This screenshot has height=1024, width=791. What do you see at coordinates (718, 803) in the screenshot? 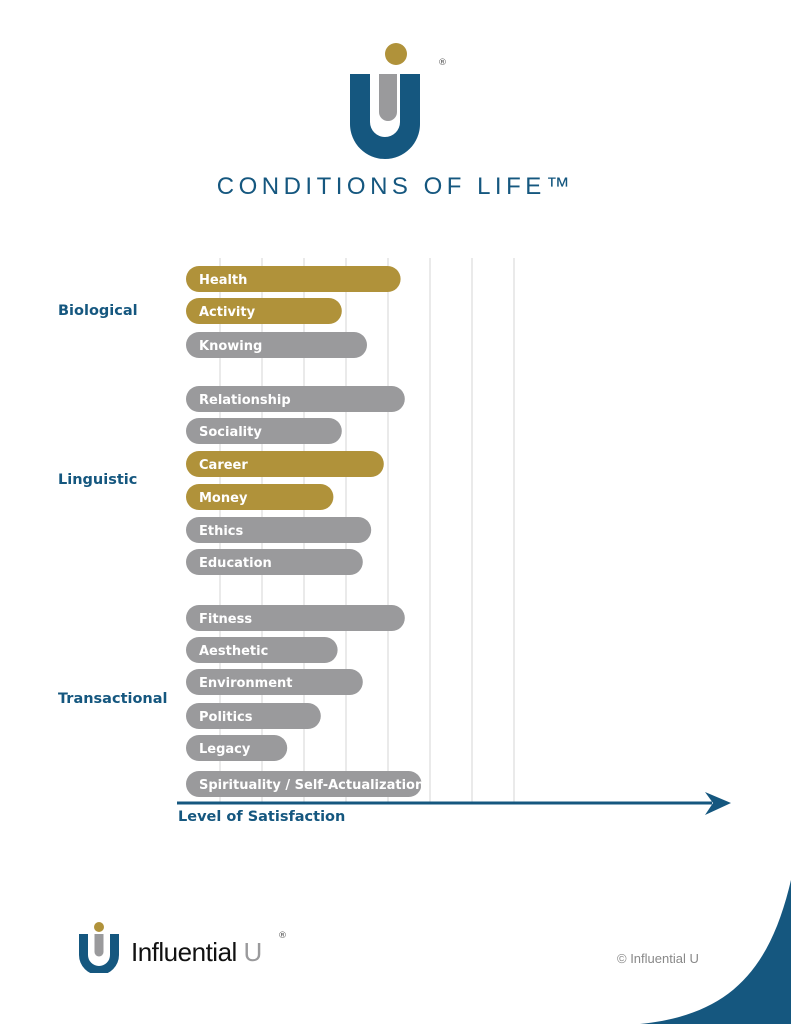
I see `arrow-head-icon` at bounding box center [718, 803].